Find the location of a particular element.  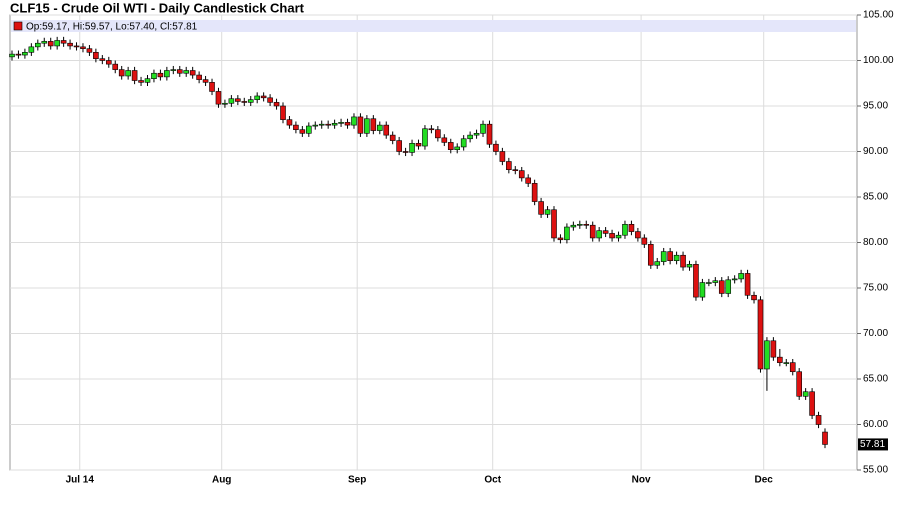

legend-swatch is located at coordinates (18, 26).